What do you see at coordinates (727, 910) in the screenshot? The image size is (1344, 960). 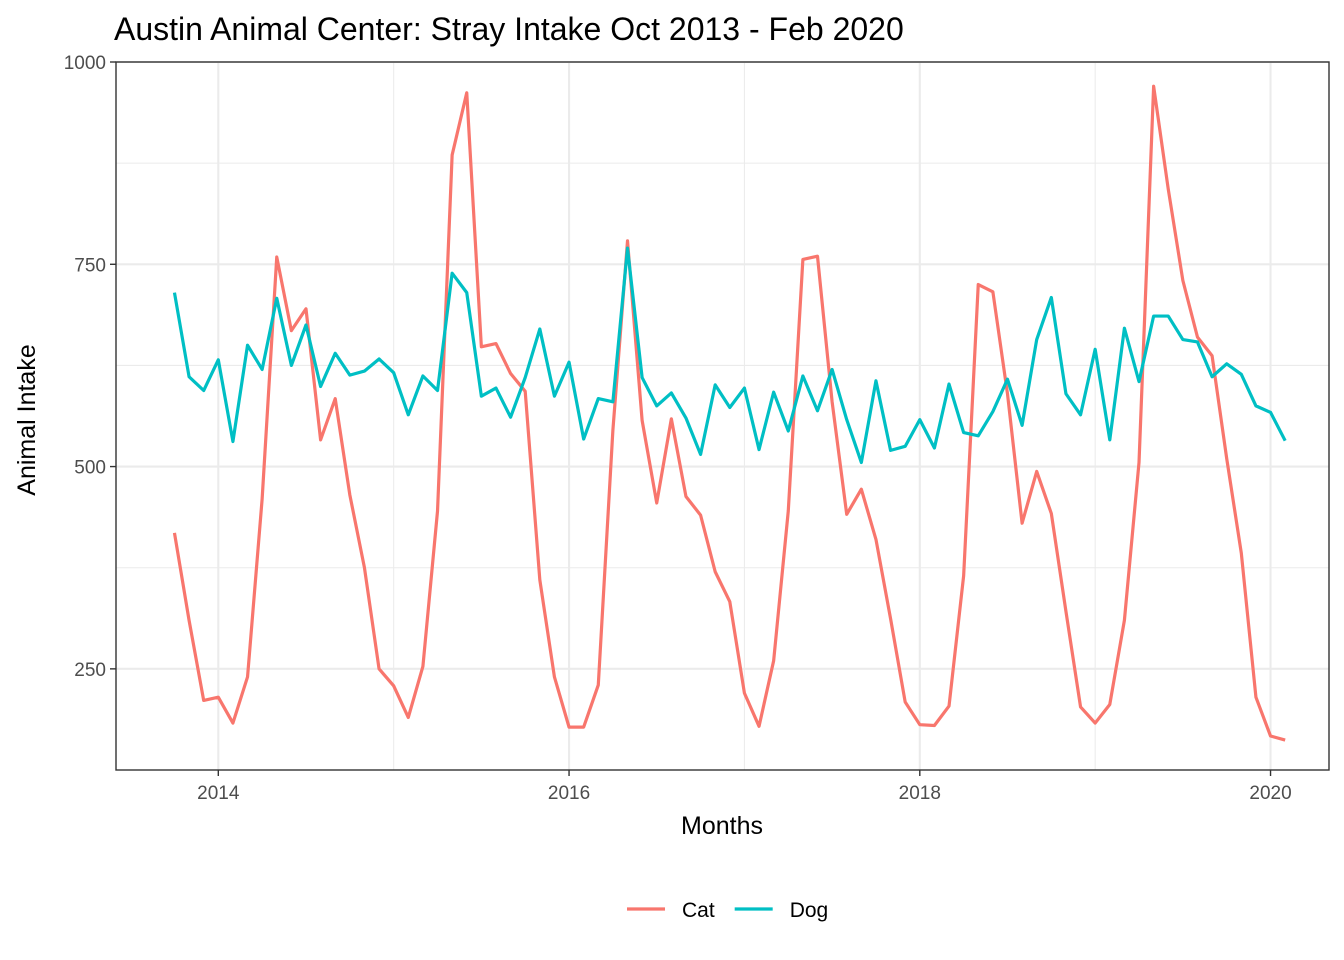 I see `legend: Cat Dog` at bounding box center [727, 910].